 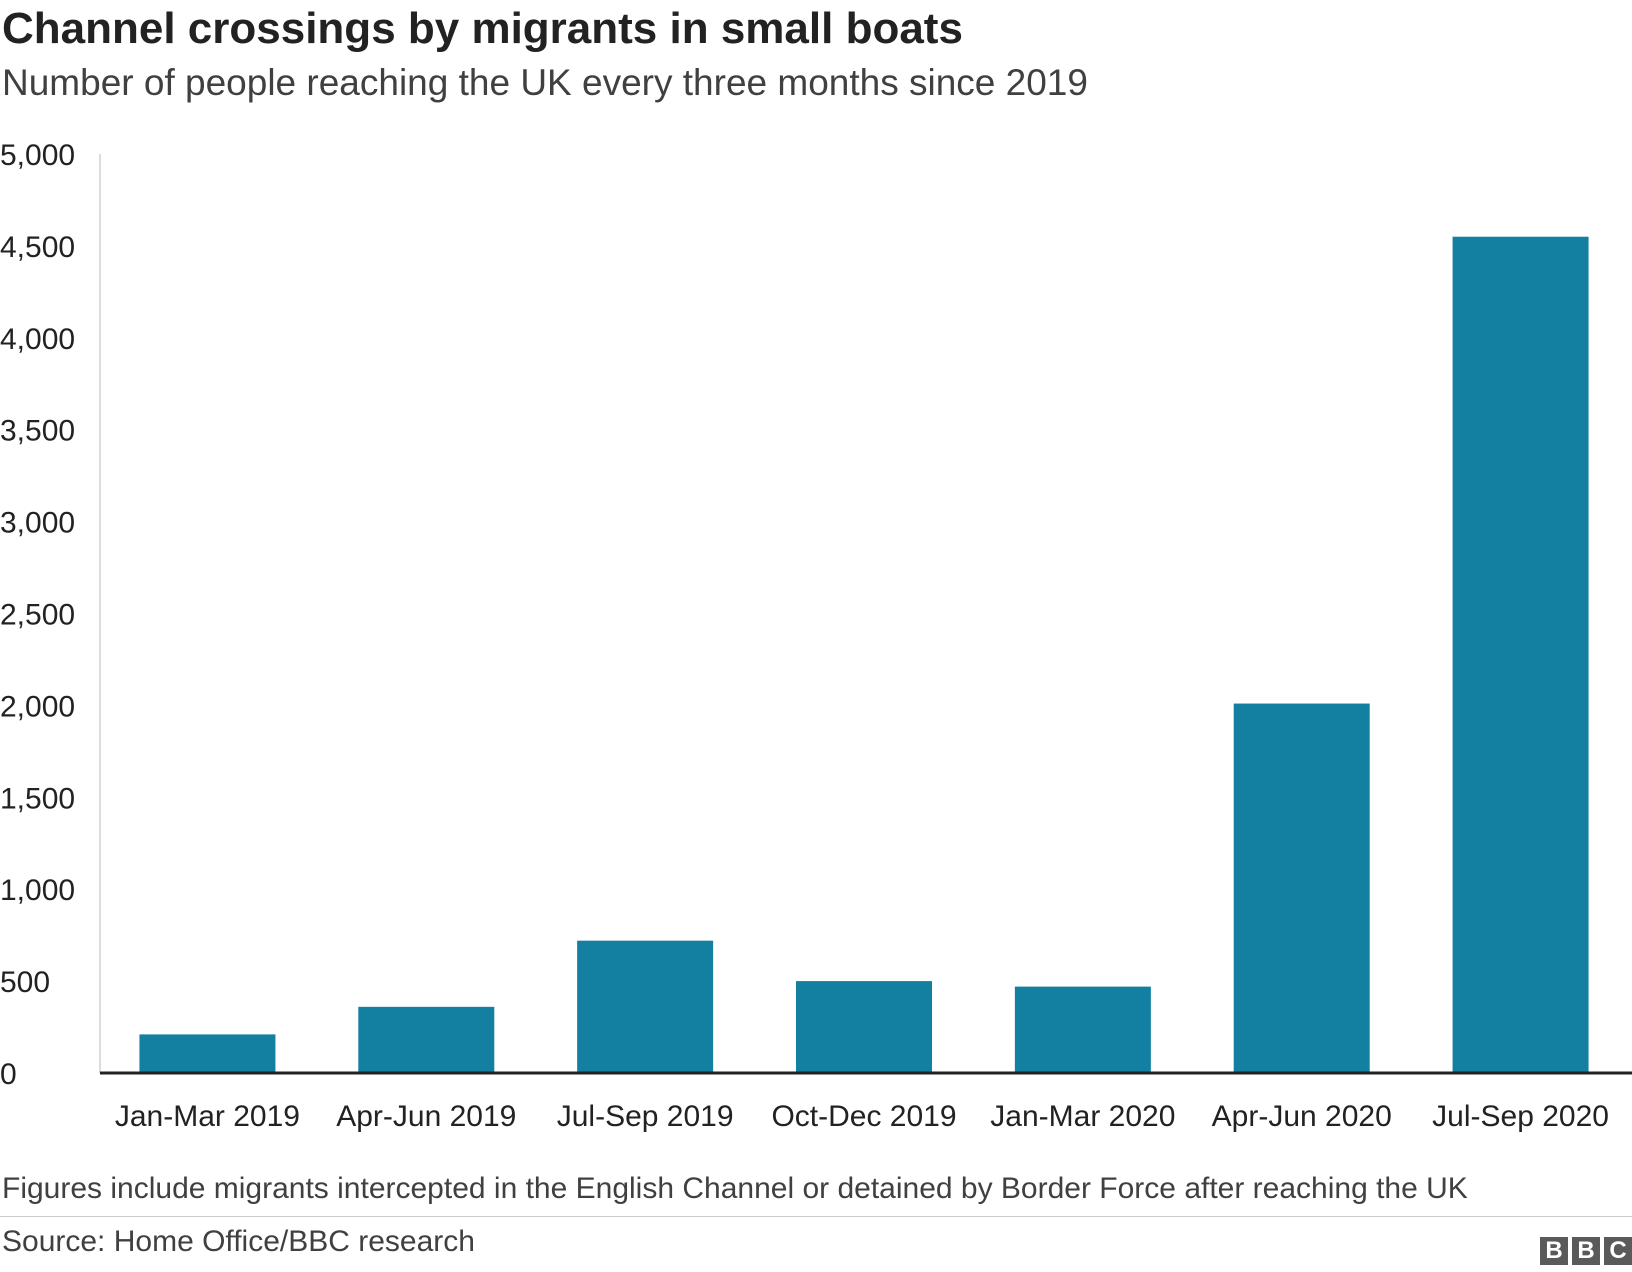 What do you see at coordinates (25, 982) in the screenshot?
I see `y-tick-label: 500` at bounding box center [25, 982].